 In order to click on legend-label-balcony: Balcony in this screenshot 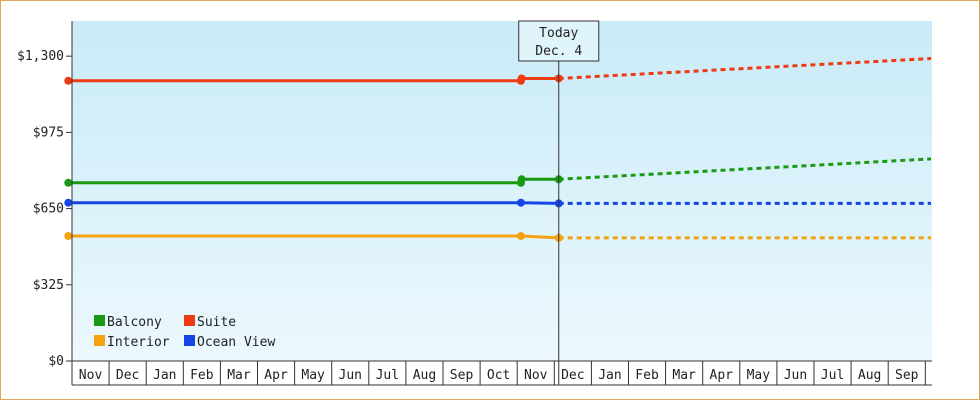, I will do `click(134, 322)`.